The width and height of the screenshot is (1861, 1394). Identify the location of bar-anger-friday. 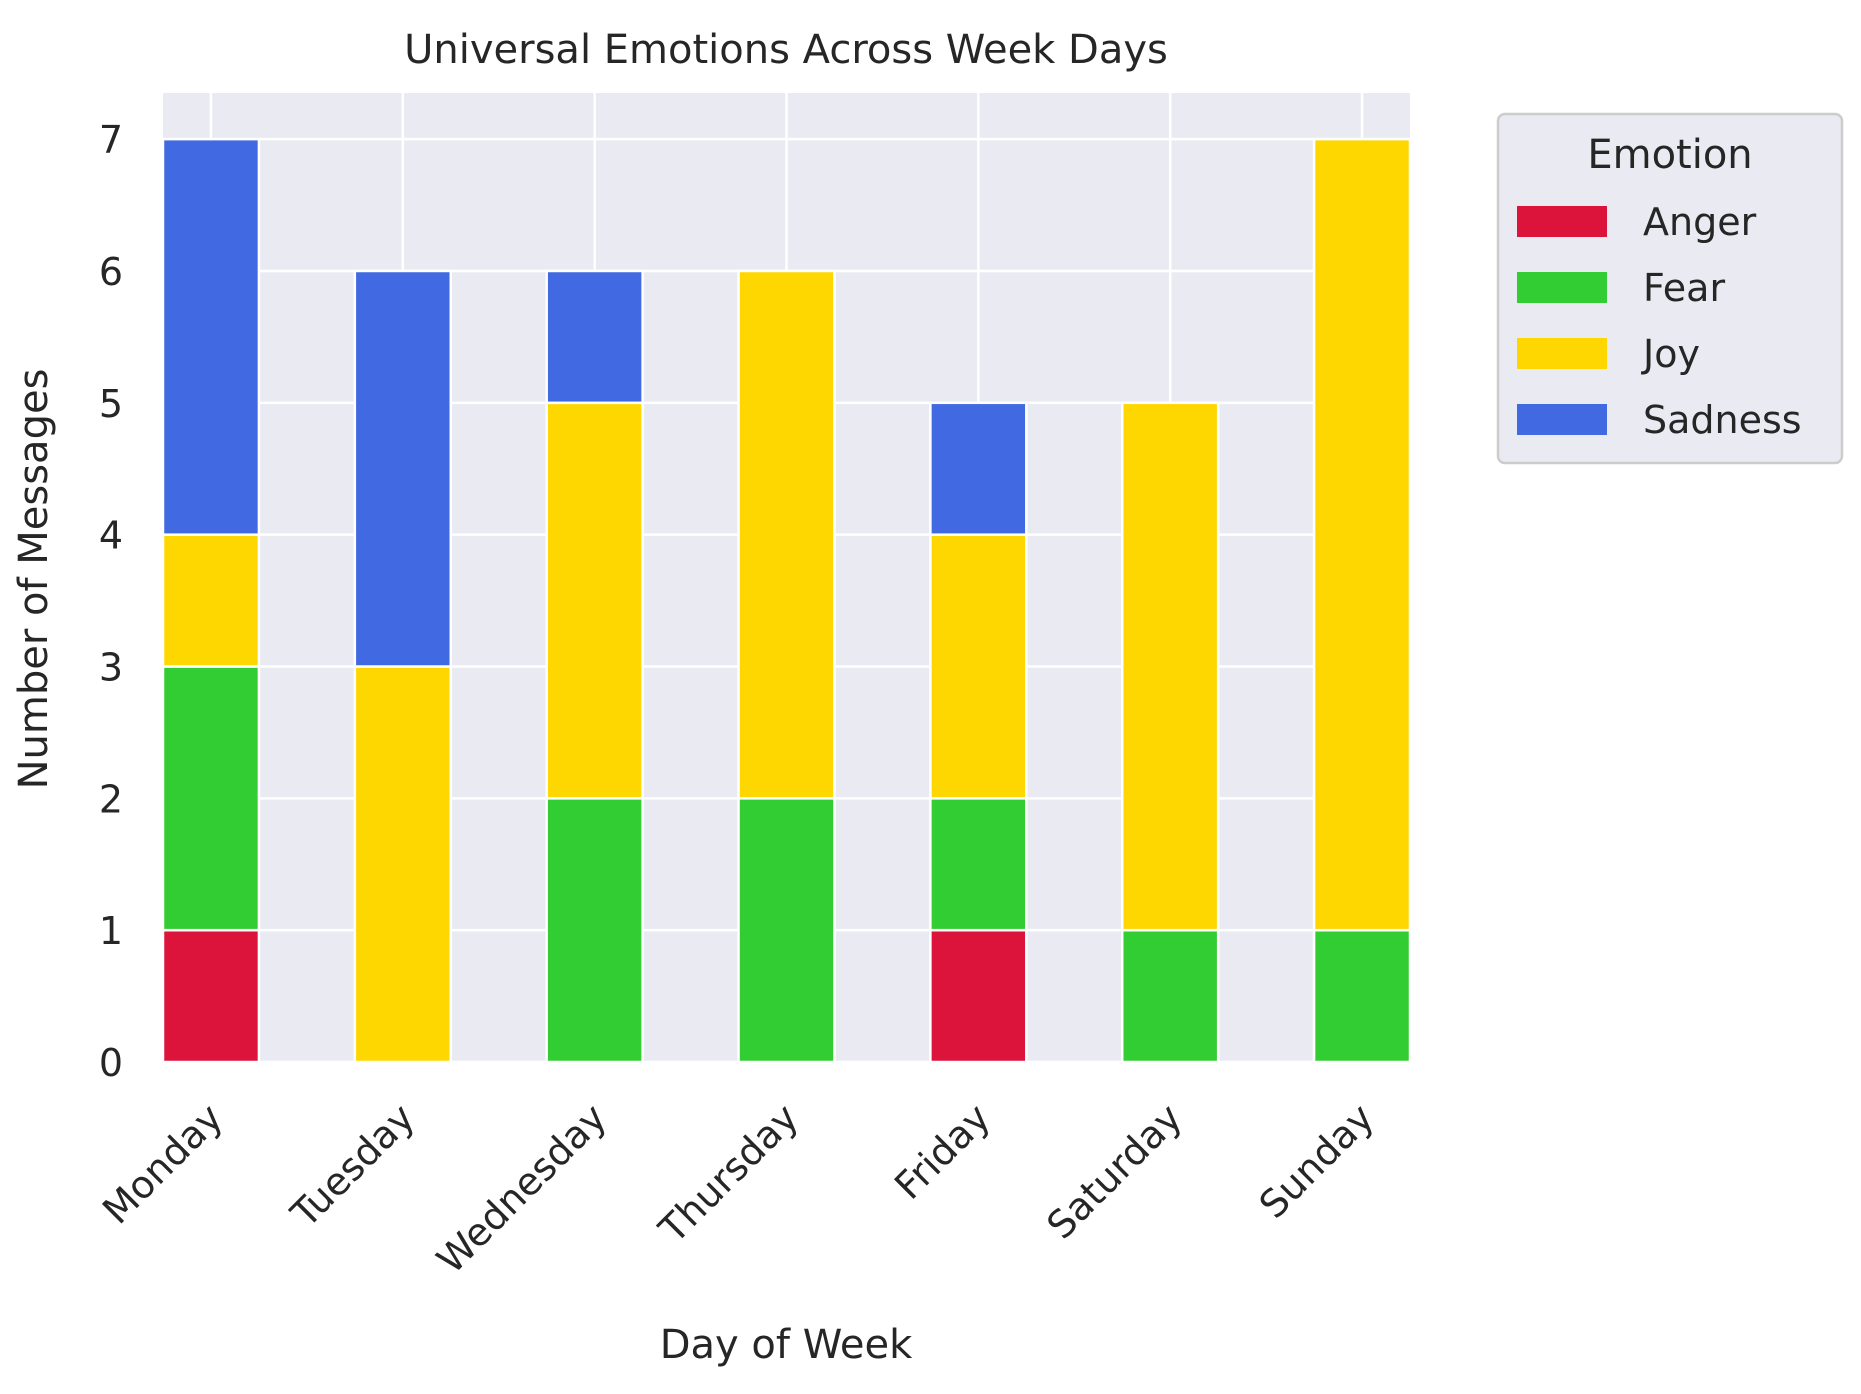
(978, 996).